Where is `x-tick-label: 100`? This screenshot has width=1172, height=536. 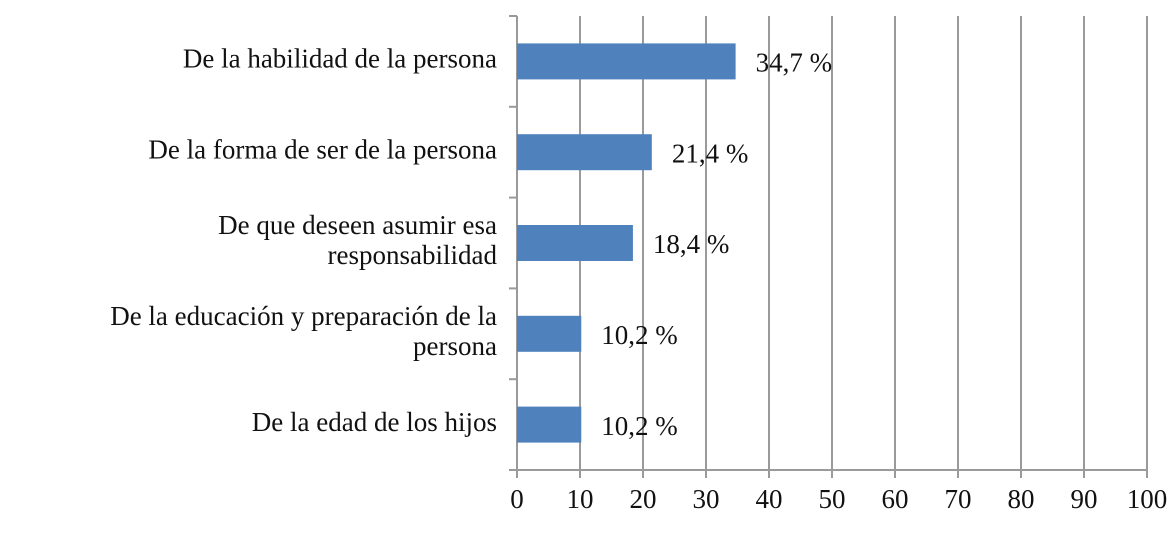 x-tick-label: 100 is located at coordinates (1147, 499).